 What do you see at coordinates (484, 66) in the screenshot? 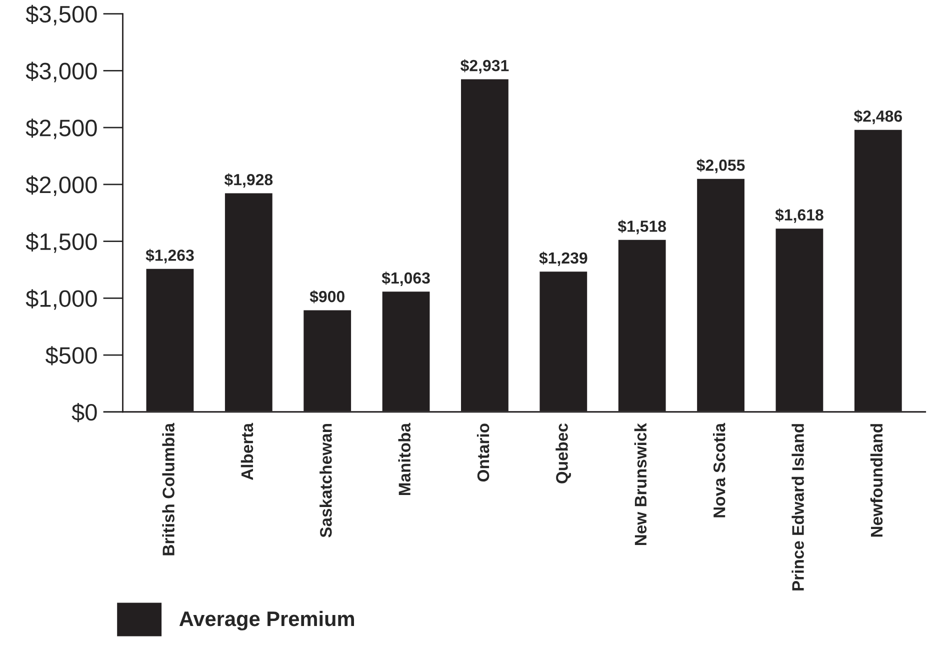
I see `text: $2,931` at bounding box center [484, 66].